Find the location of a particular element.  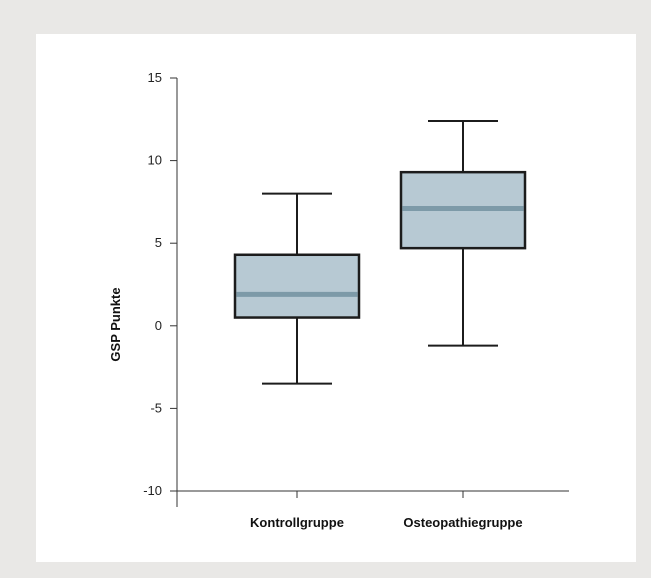

y-tick-label: -5 is located at coordinates (156, 407).